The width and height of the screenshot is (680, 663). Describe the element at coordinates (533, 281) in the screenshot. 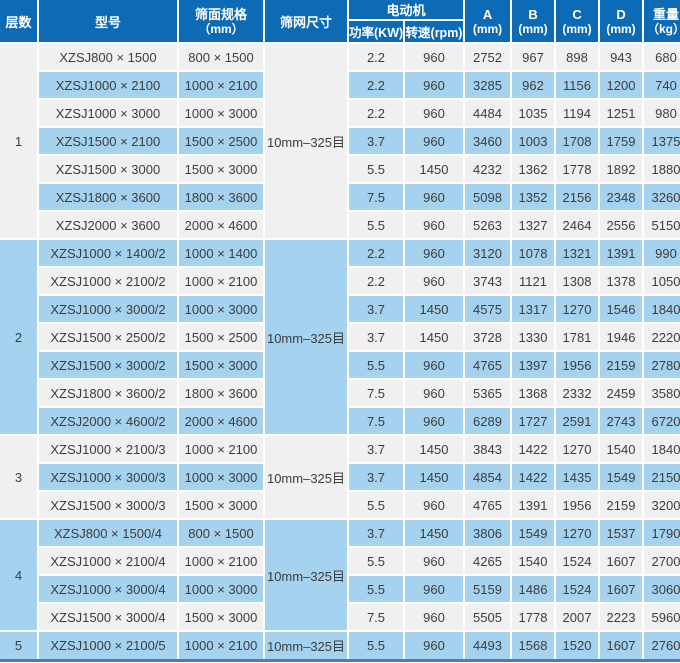

I see `cell-dim-b: 1121` at that location.